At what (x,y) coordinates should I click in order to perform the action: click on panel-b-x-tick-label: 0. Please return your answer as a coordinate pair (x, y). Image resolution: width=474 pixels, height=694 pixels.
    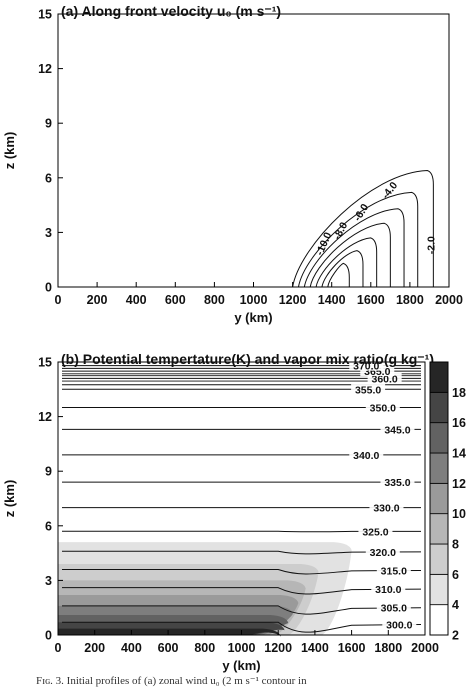
    Looking at the image, I should click on (58, 648).